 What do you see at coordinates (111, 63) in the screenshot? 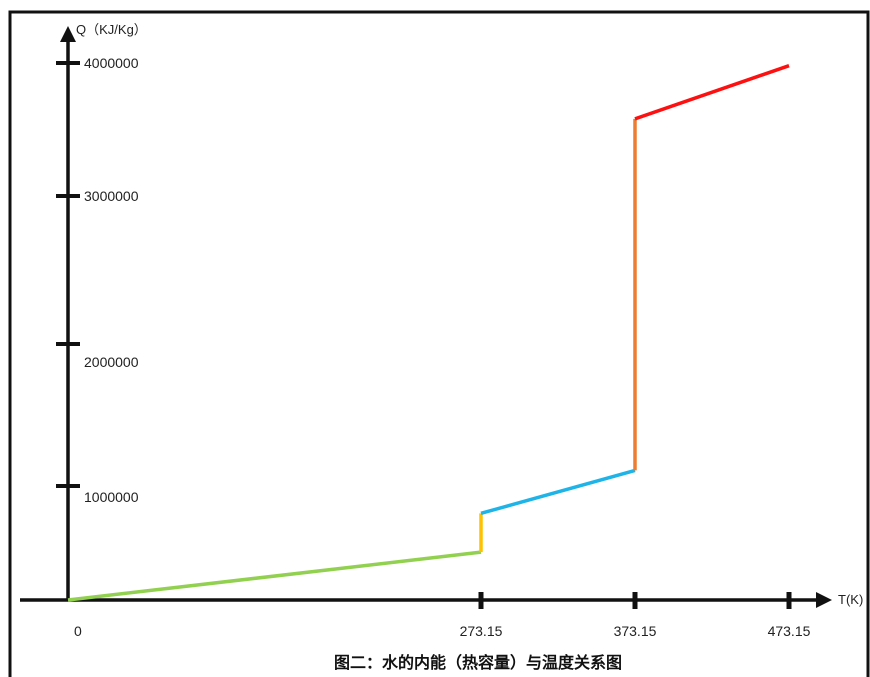
I see `y-tick-label-4m: 4000000` at bounding box center [111, 63].